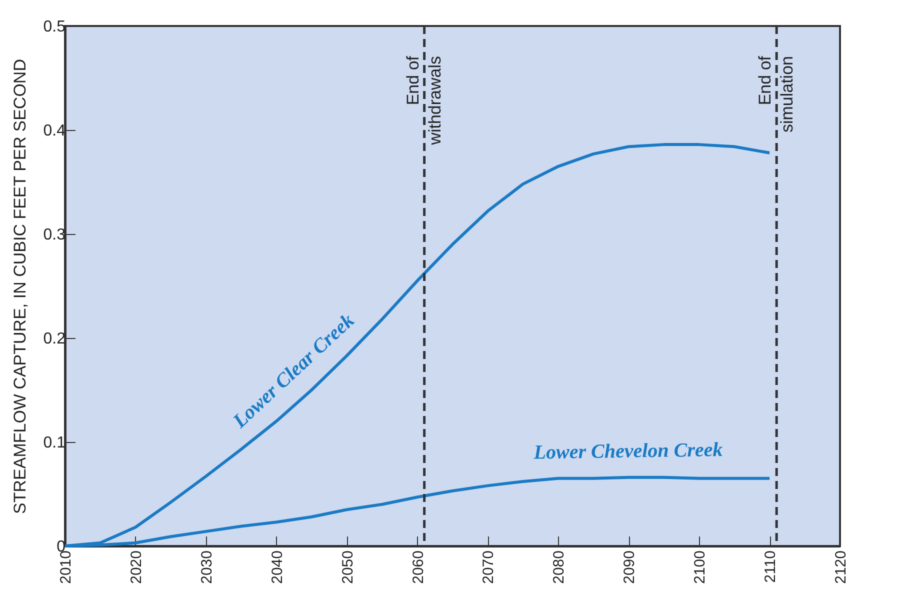 This screenshot has width=899, height=605. Describe the element at coordinates (277, 567) in the screenshot. I see `x-tick-label: 2040` at that location.